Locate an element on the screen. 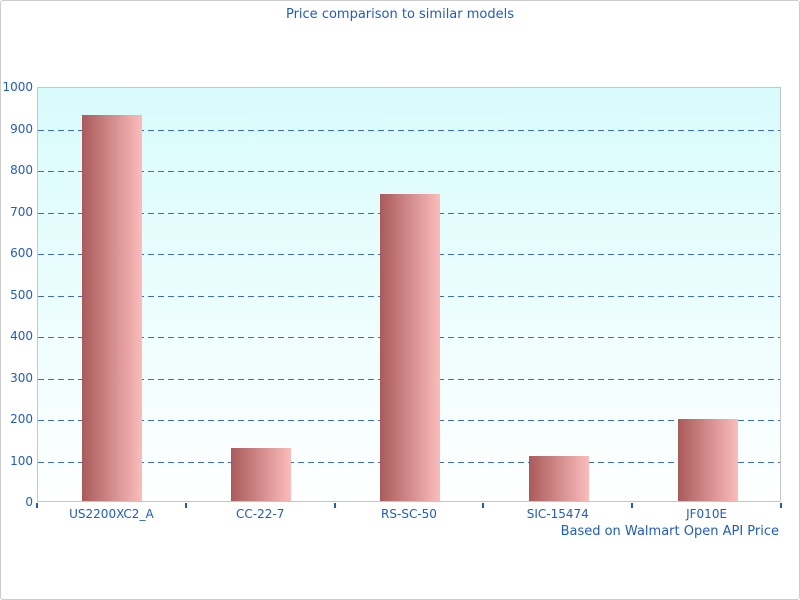 This screenshot has width=800, height=600. y-axis-label-500: 500 is located at coordinates (21, 294).